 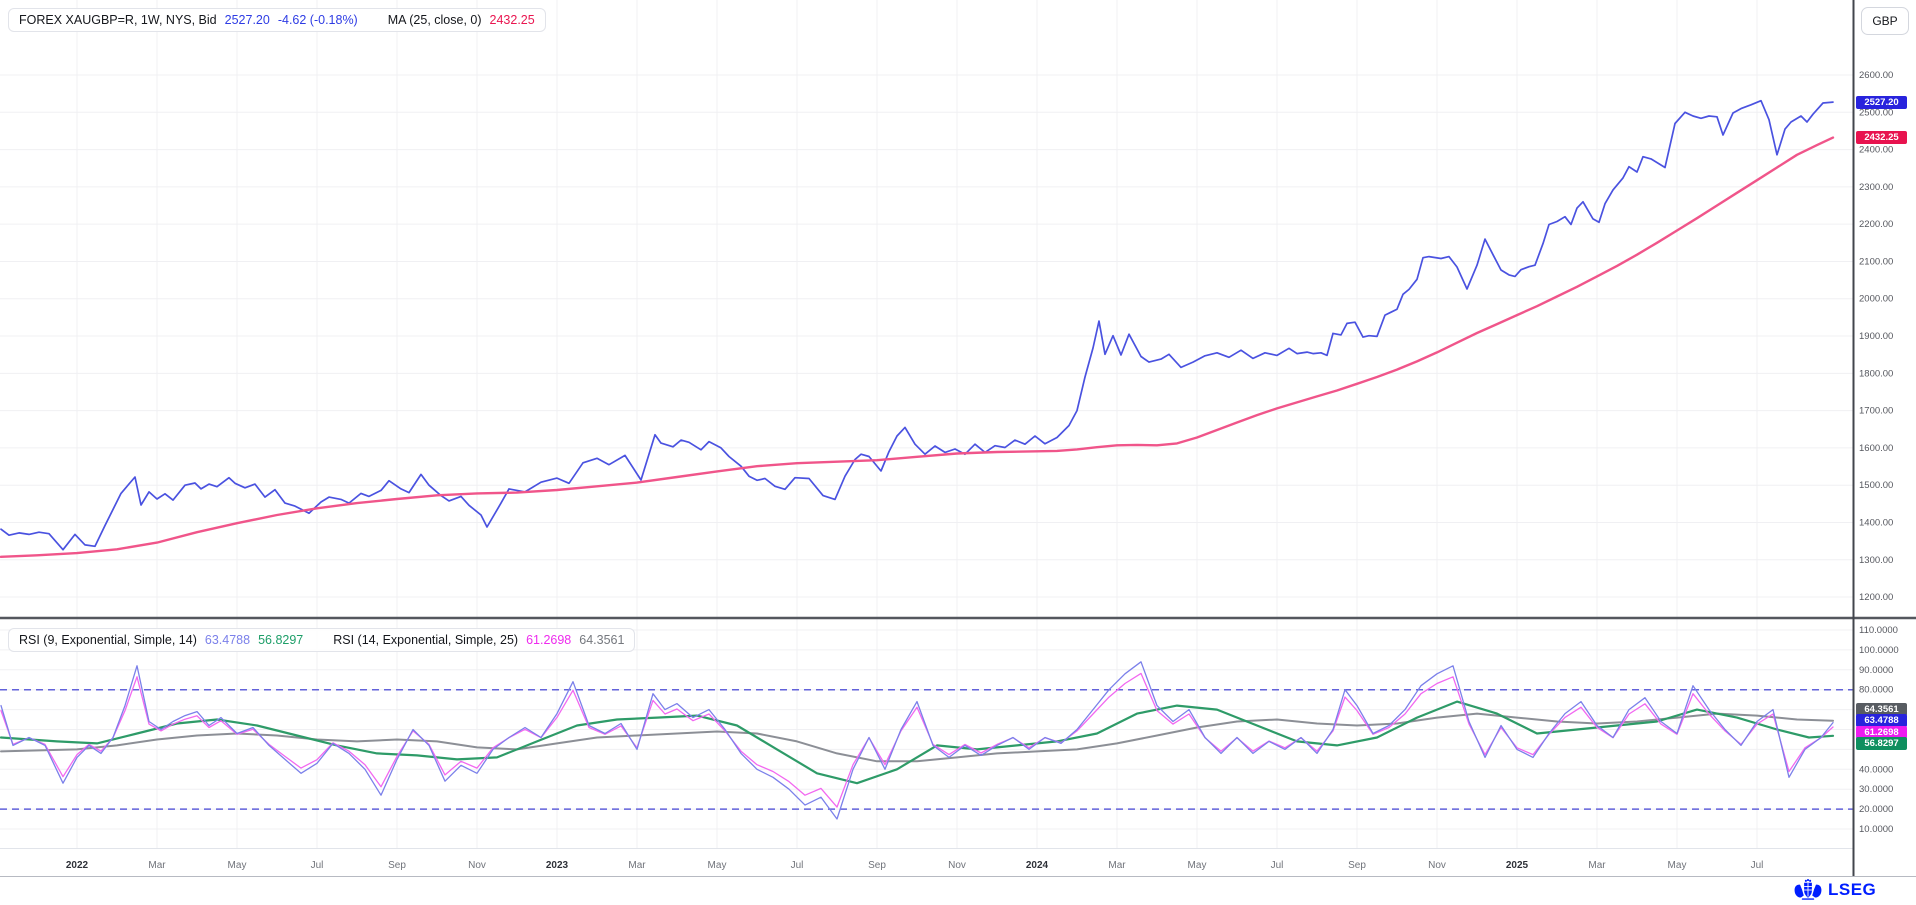 What do you see at coordinates (1876, 150) in the screenshot?
I see `price-axis-label: 2400.00` at bounding box center [1876, 150].